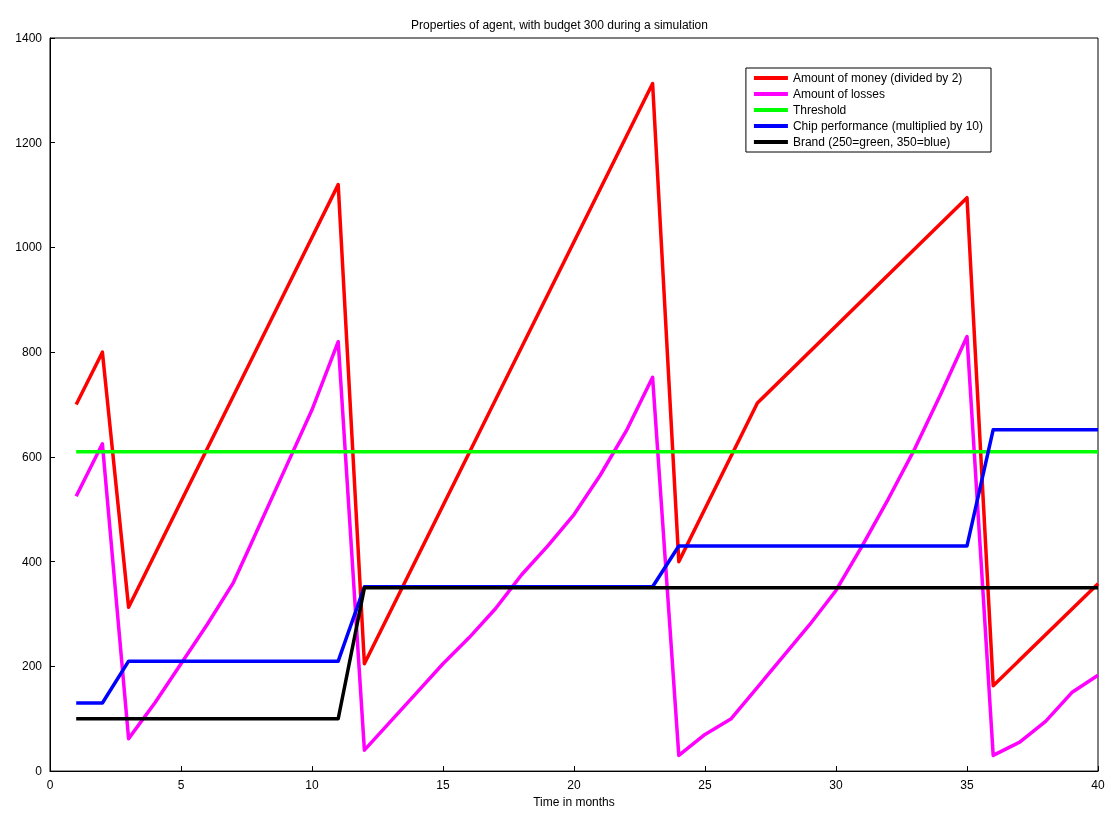  I want to click on y-tick-label: 0, so click(39, 771).